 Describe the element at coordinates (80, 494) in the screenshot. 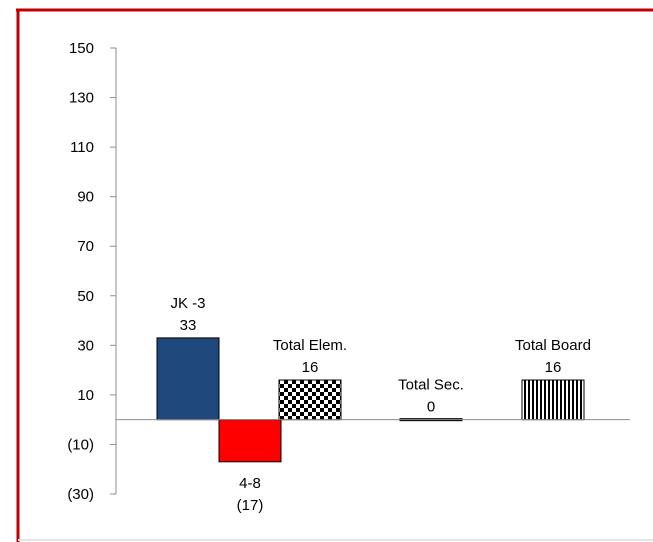

I see `y-tick-label: (30)` at that location.